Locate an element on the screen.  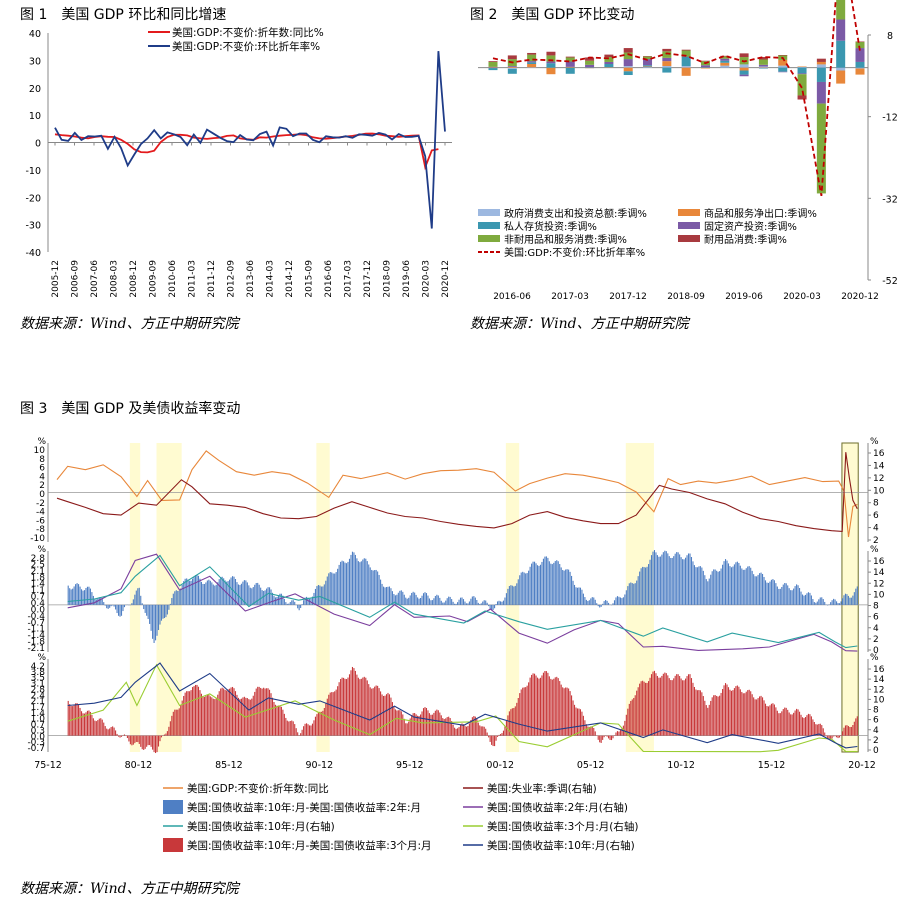
figure1-source: 数据来源：Wind、方正中期研究院 is located at coordinates (129, 324).